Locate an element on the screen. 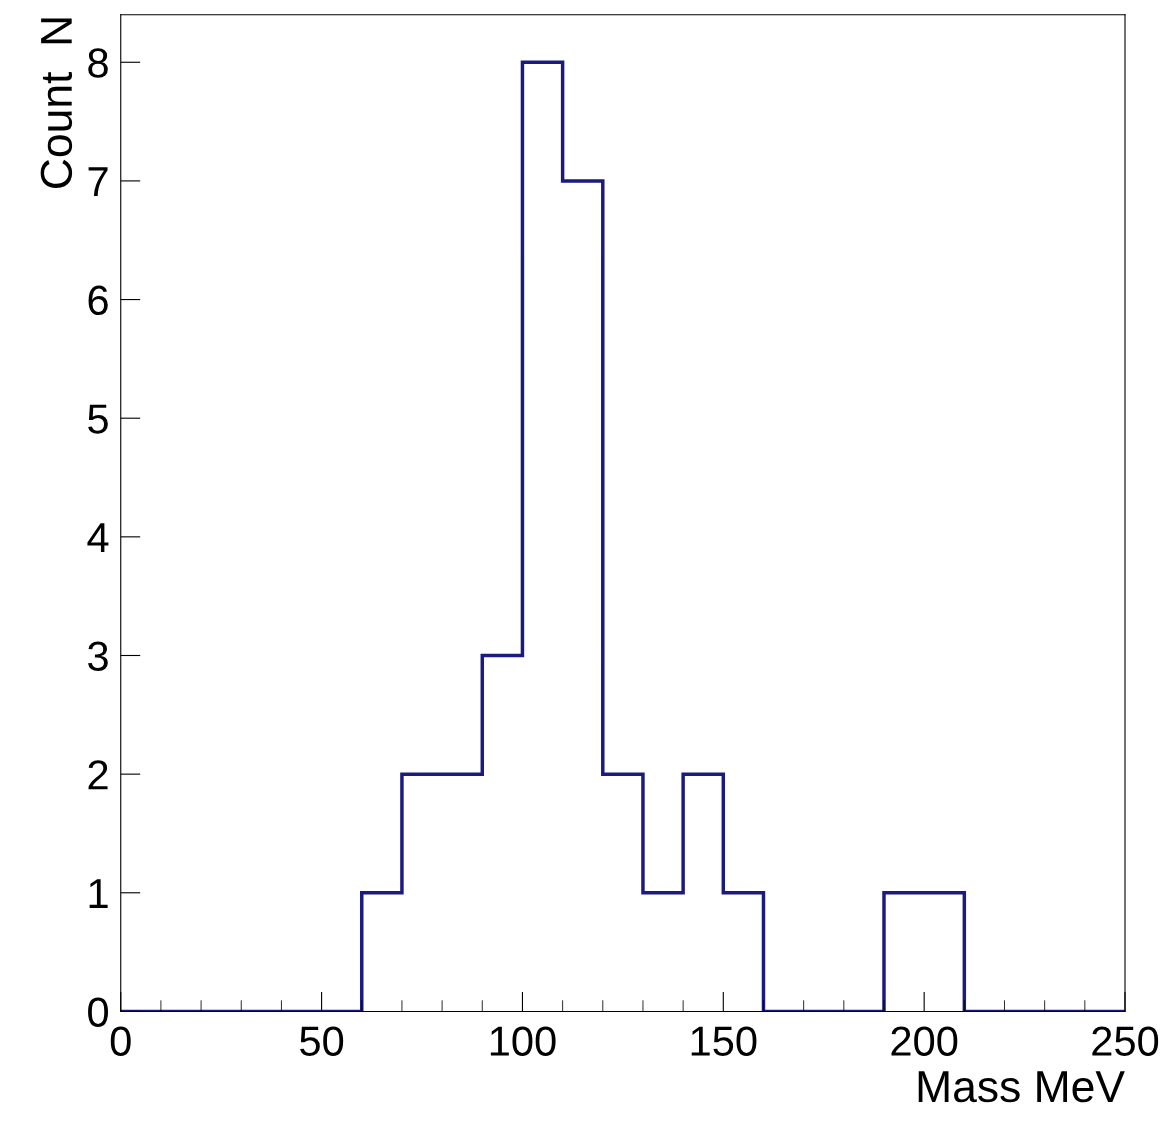  x-tick-label: 50 is located at coordinates (322, 1041).